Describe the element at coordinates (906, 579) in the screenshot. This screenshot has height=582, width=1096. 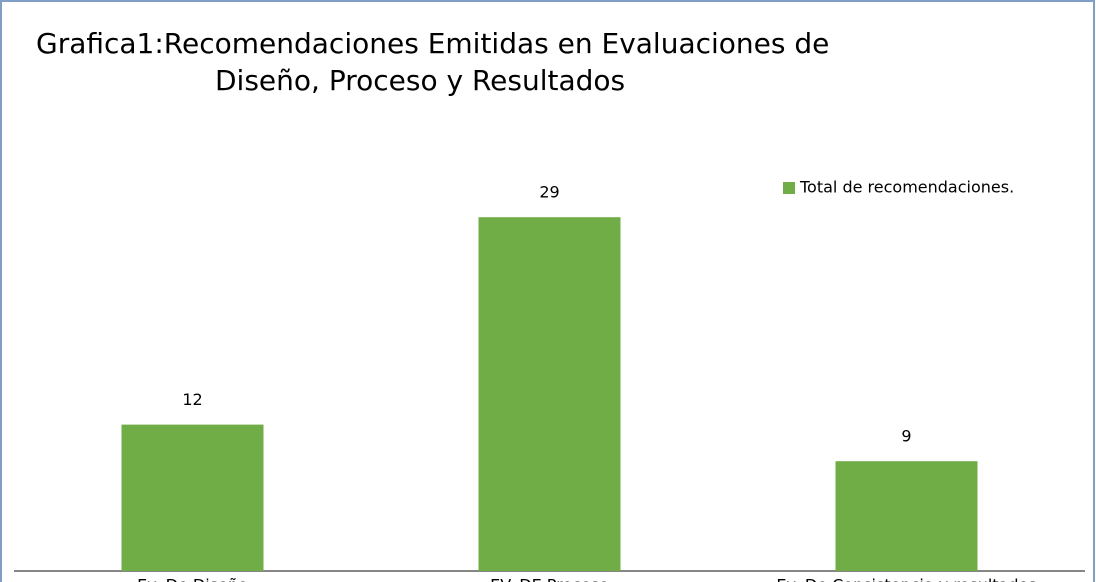
I see `x-tick-label: Ev. De Consistencia y resultados` at that location.